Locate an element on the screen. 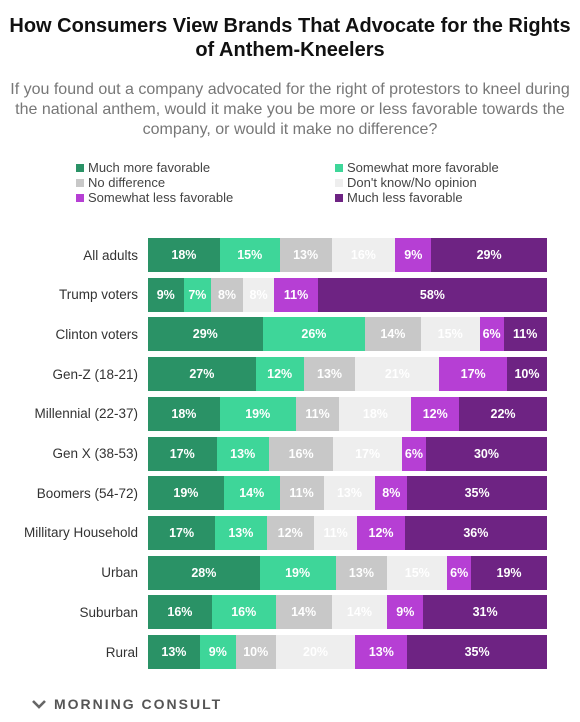  legend-item: Much more favorable is located at coordinates (143, 167).